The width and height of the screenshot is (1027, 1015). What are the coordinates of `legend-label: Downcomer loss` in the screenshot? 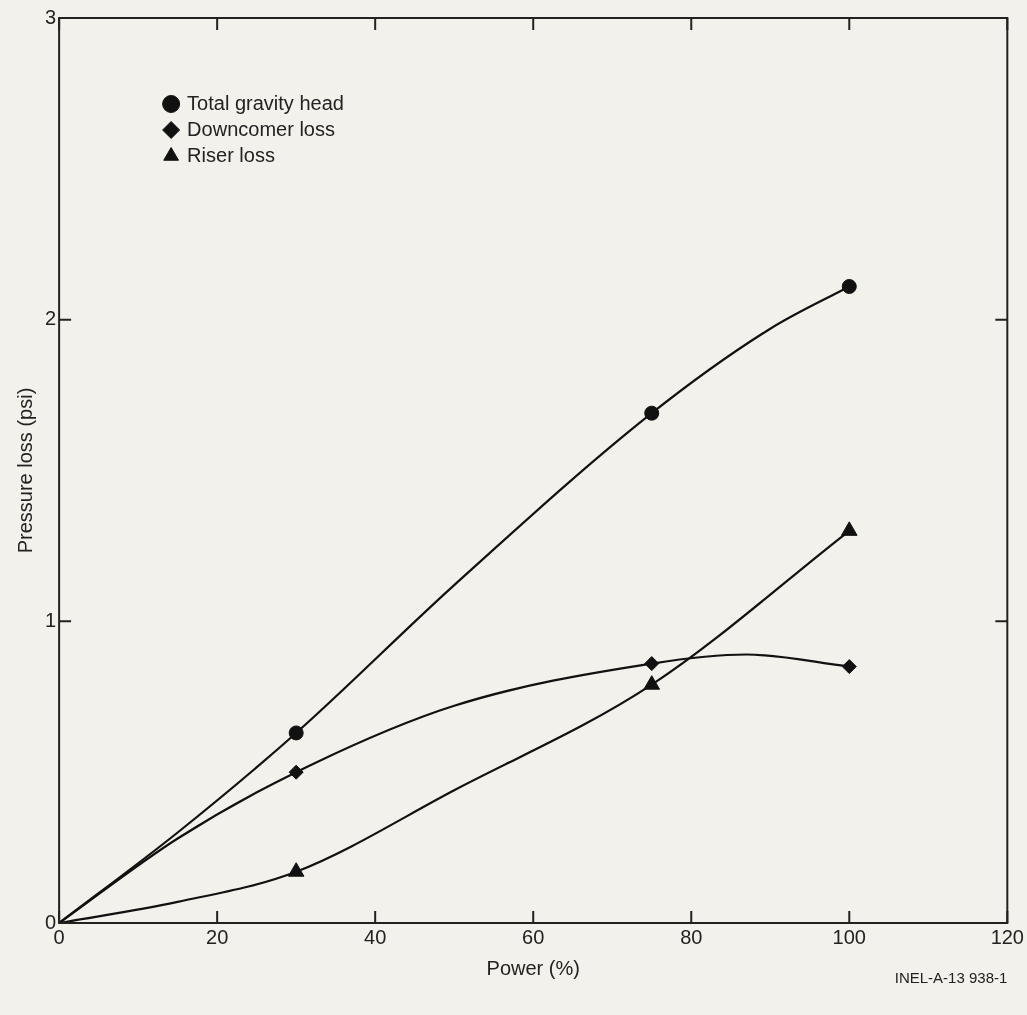 It's located at (261, 128).